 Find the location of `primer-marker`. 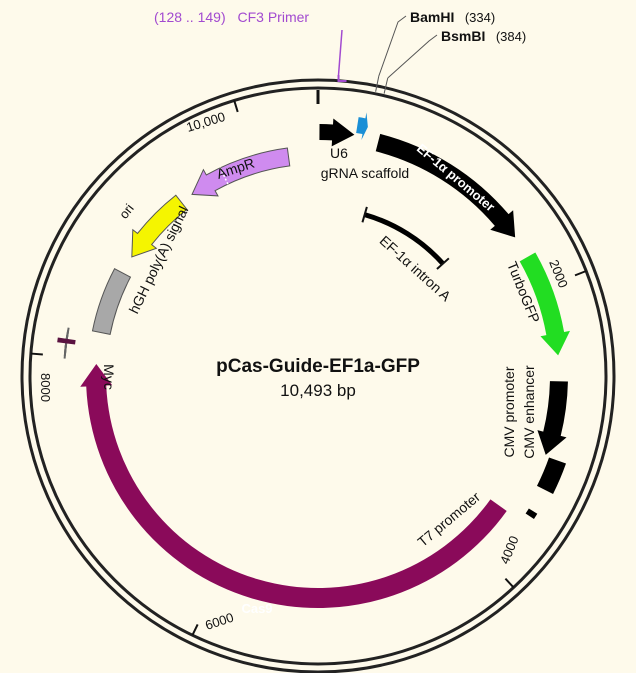

primer-marker is located at coordinates (342, 79).